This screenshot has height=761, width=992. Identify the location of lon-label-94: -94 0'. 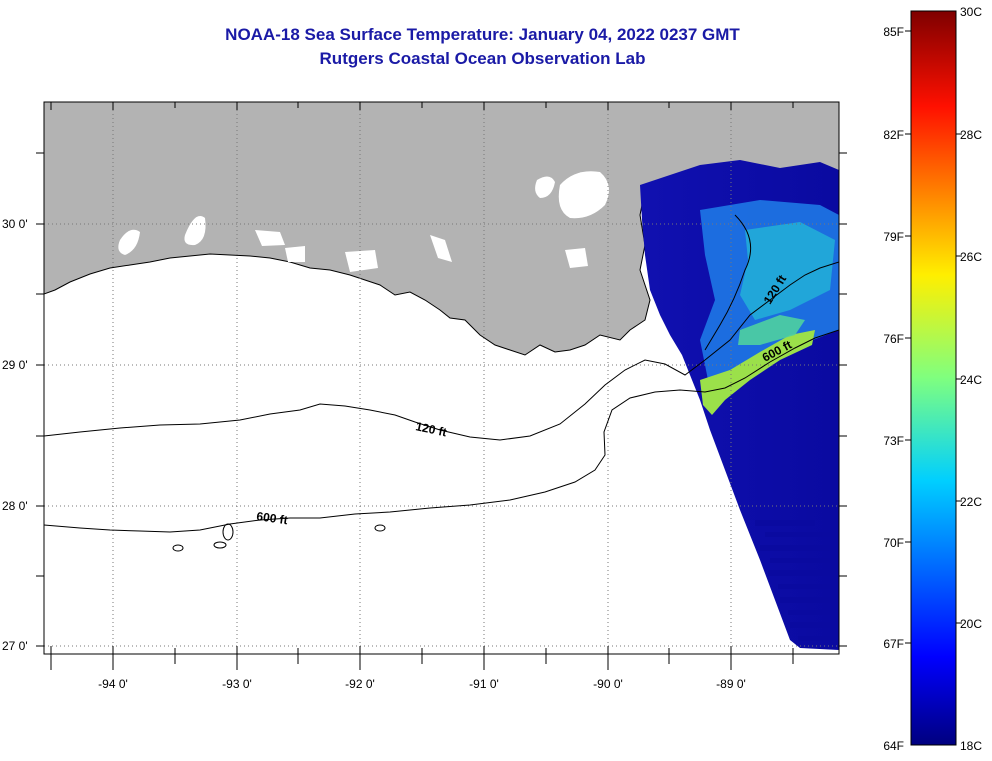
(113, 684).